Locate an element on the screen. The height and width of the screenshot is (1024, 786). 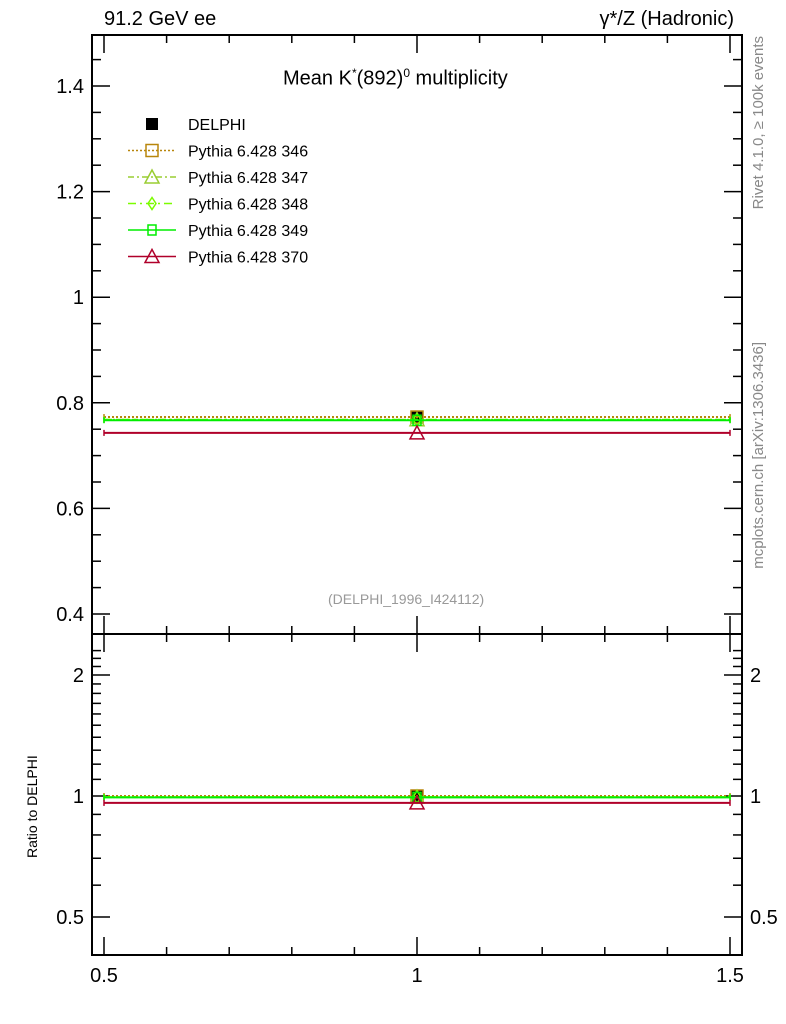
y-tick-label: 1.4 is located at coordinates (70, 87).